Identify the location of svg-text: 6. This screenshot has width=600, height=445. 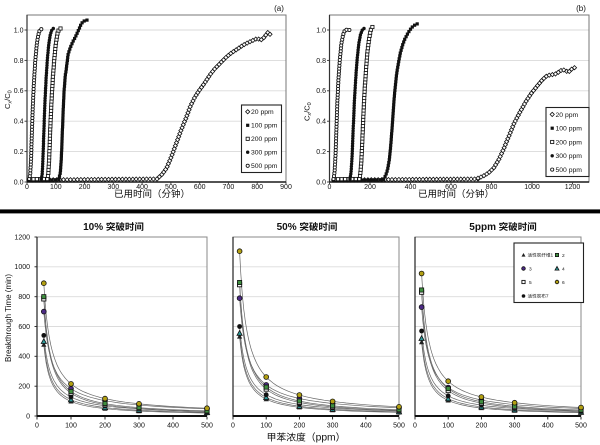
(563, 283).